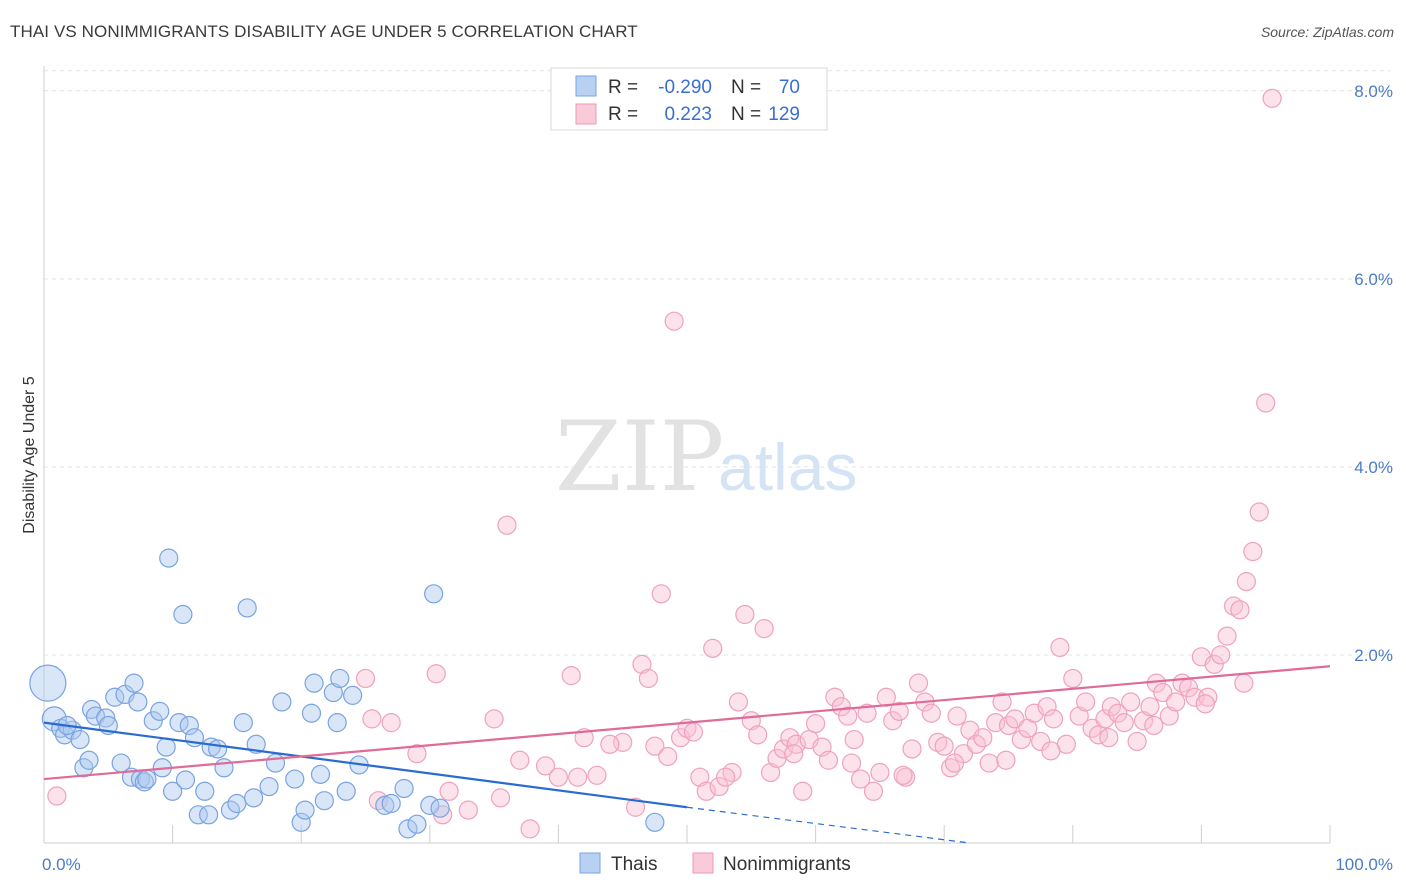  What do you see at coordinates (746, 114) in the screenshot?
I see `legend-n-label-2: N =` at bounding box center [746, 114].